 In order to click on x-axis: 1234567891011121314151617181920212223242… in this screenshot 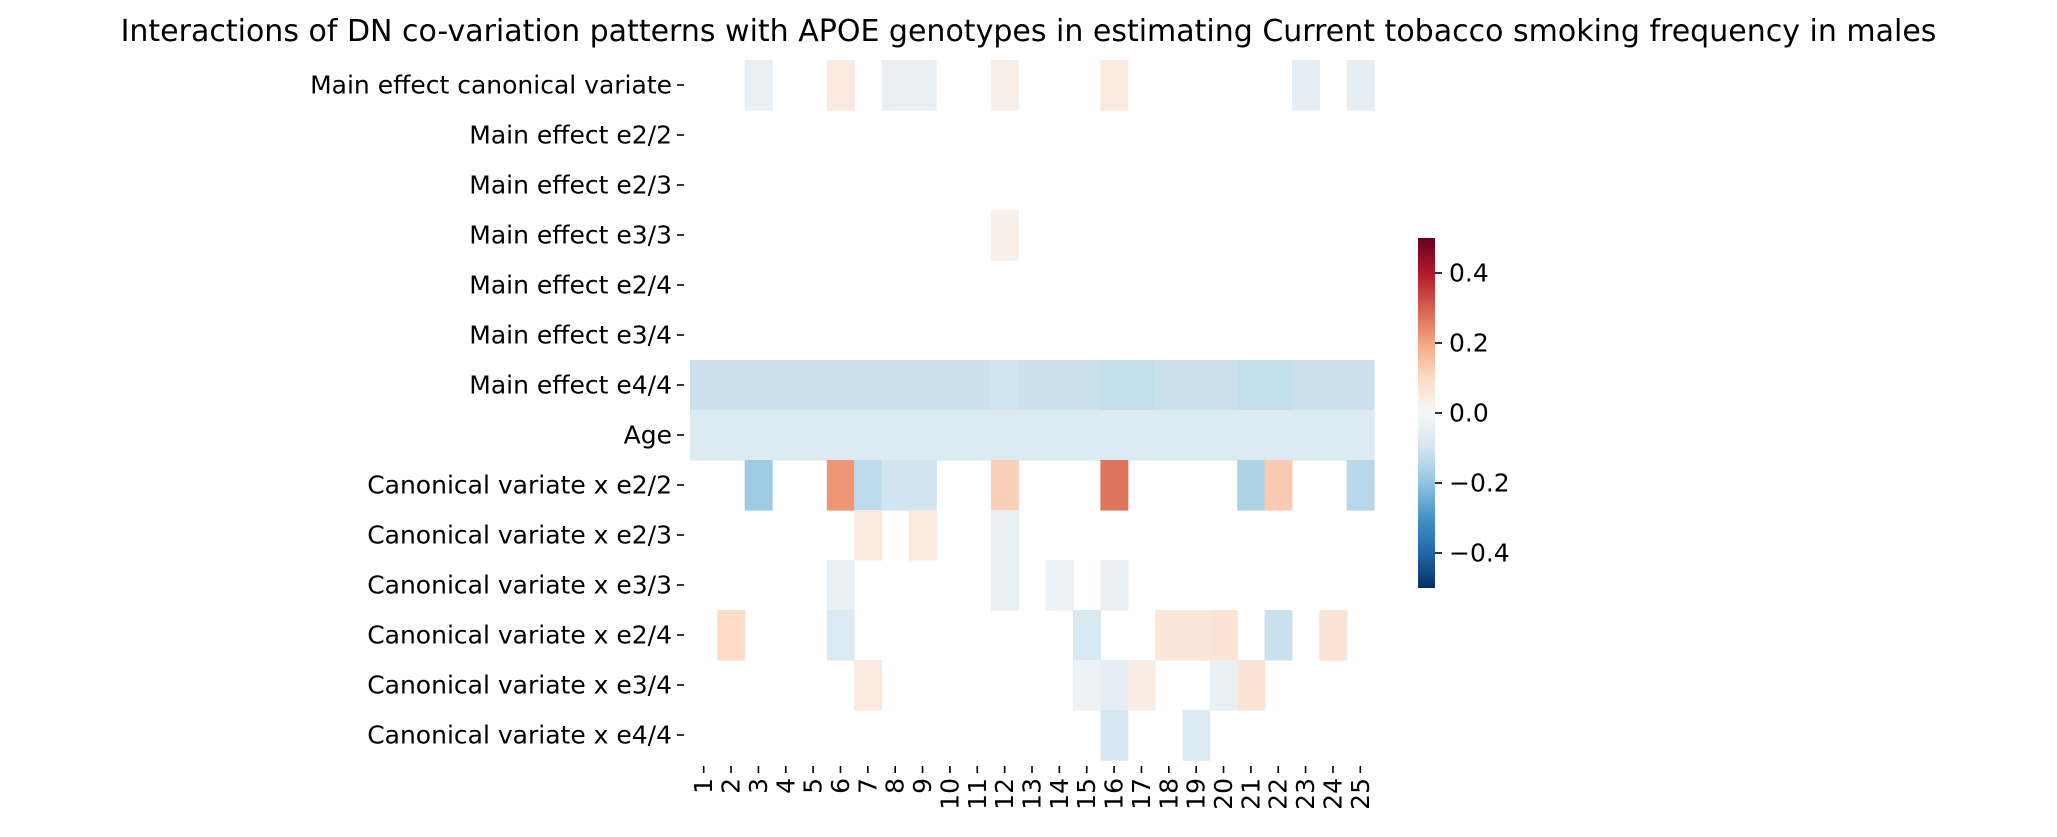, I will do `click(1032, 788)`.